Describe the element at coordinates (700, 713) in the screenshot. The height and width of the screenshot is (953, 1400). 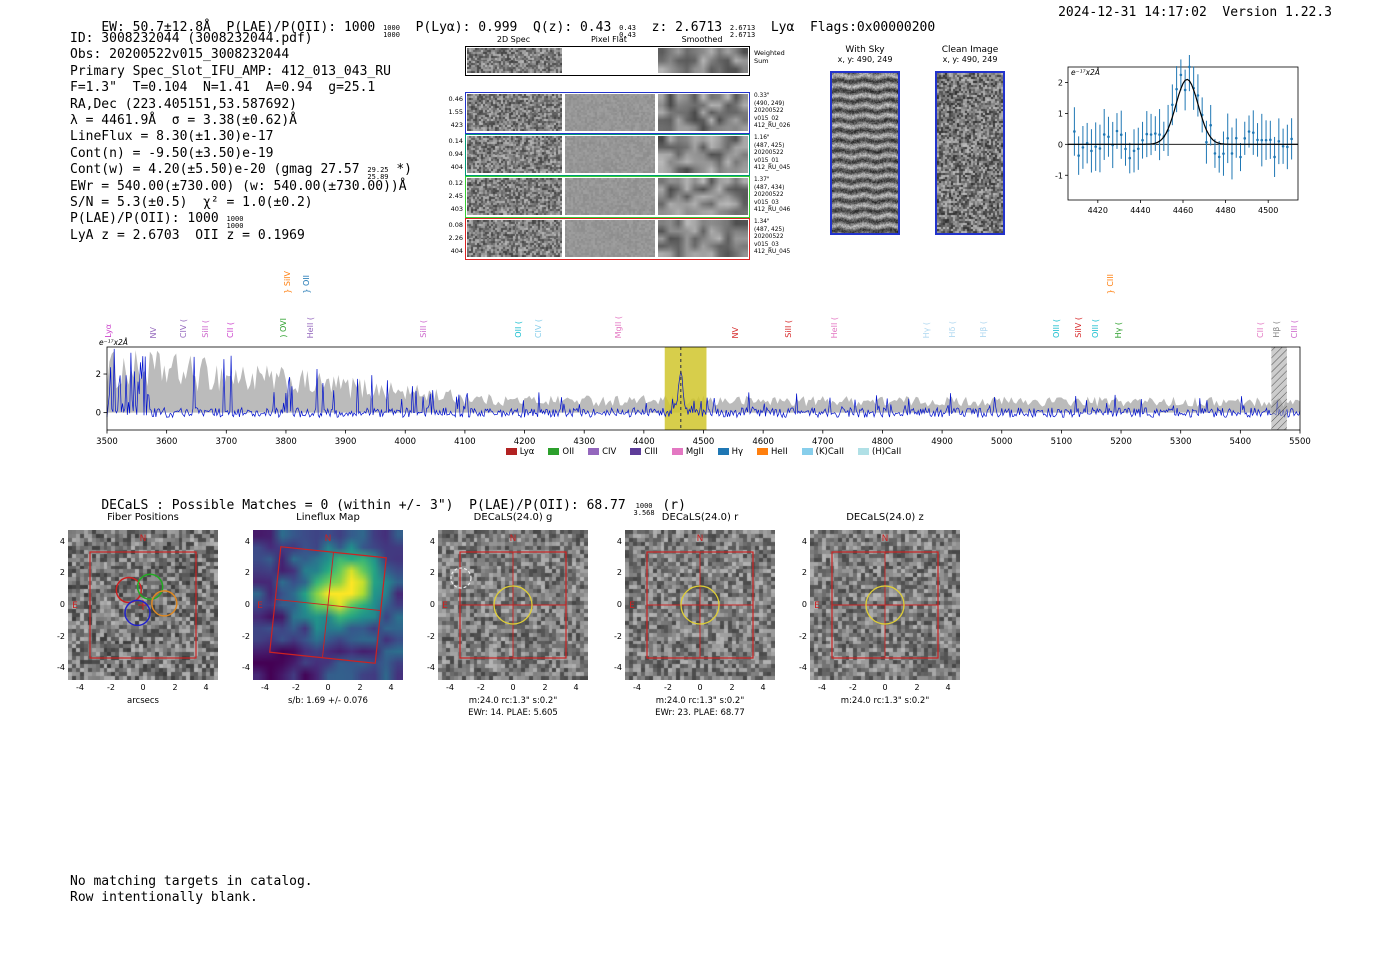
I see `panel-stats: EWr: 23. PLAE: 68.77` at that location.